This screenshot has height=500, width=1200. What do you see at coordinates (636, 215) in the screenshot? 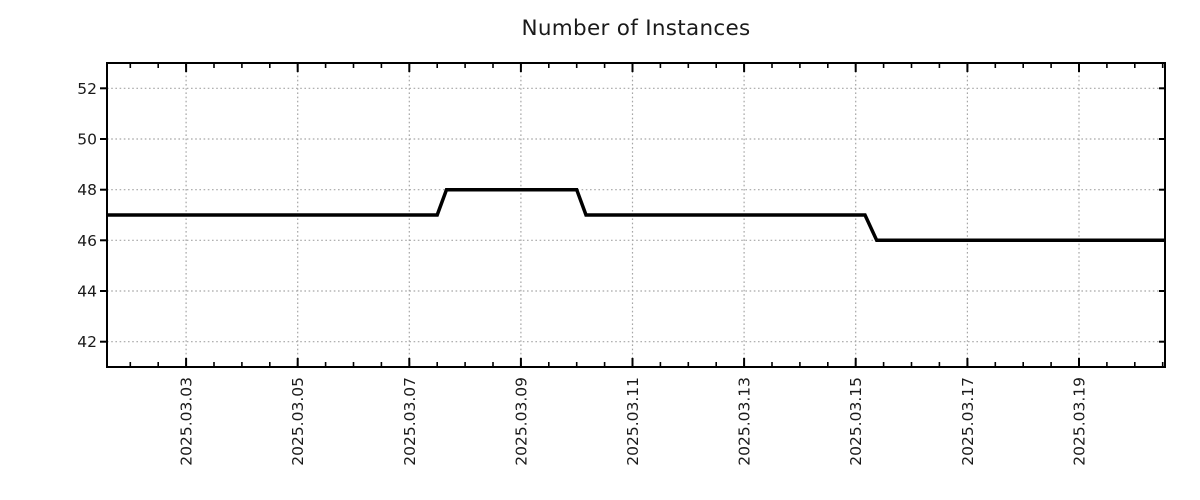
I see `series-line` at bounding box center [636, 215].